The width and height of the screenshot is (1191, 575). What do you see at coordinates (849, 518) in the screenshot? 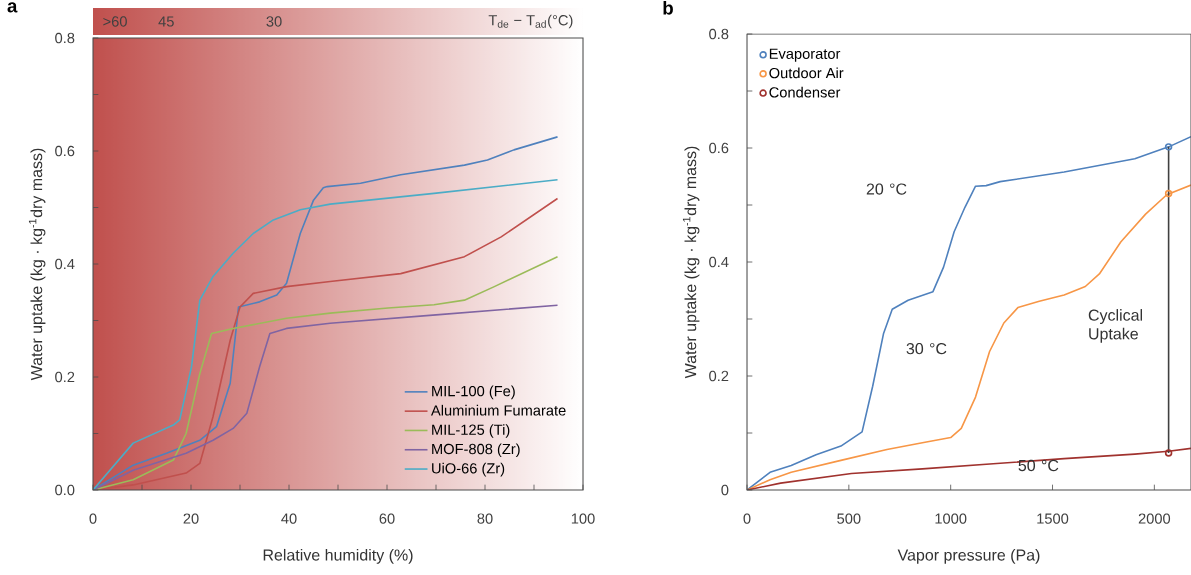
I see `x-tick-label: 500` at bounding box center [849, 518].